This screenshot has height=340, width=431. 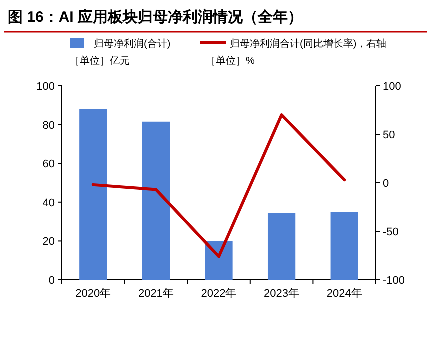 I want to click on y2-tick-label: -50, so click(x=391, y=232).